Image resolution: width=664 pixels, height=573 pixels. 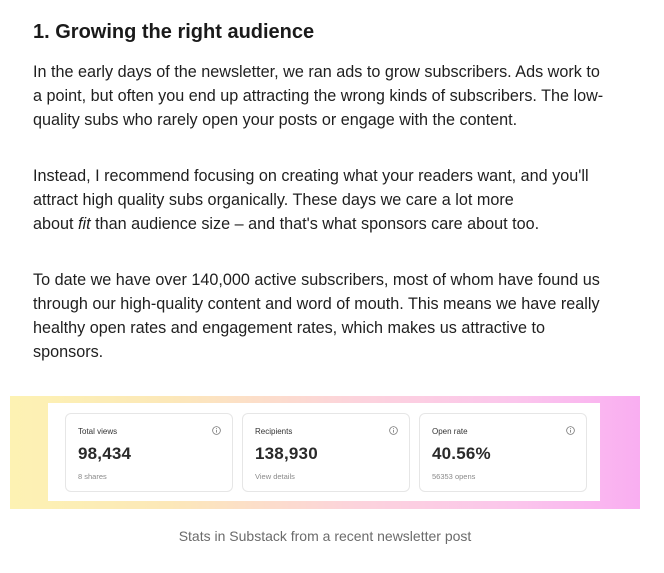 I want to click on stat-card-recipients: Recipients 138,930 View details, so click(x=326, y=452).